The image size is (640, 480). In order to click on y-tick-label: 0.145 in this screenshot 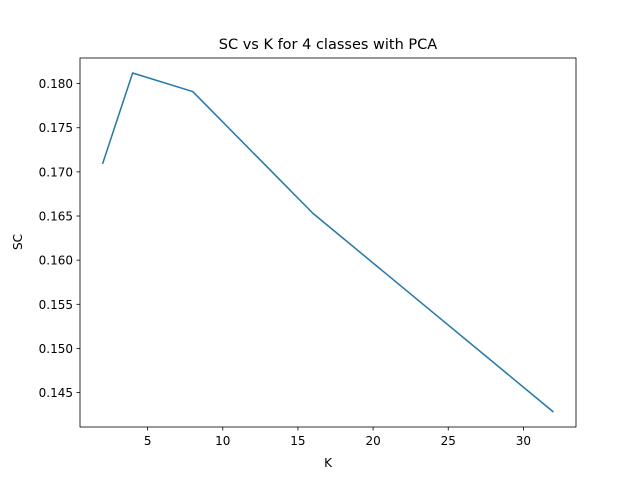, I will do `click(56, 393)`.